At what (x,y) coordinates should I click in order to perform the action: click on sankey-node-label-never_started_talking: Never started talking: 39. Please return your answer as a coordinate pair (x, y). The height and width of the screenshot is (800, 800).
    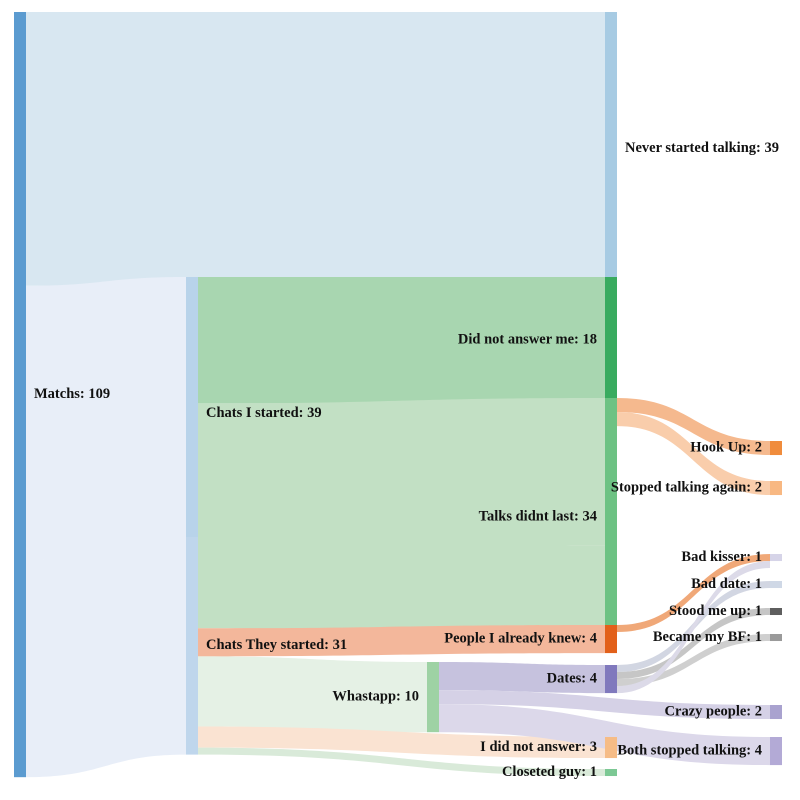
    Looking at the image, I should click on (702, 148).